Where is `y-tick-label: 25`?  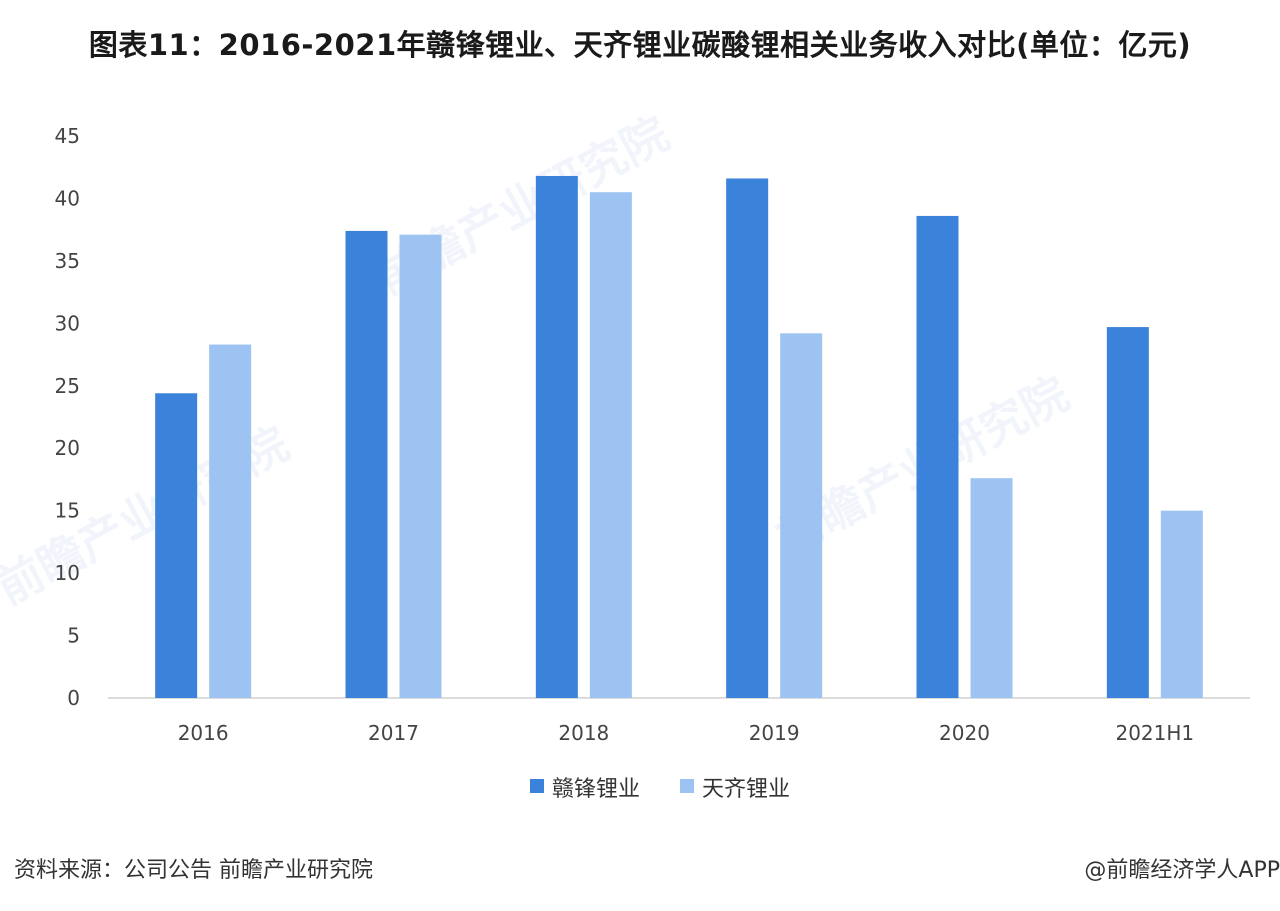 y-tick-label: 25 is located at coordinates (67, 386).